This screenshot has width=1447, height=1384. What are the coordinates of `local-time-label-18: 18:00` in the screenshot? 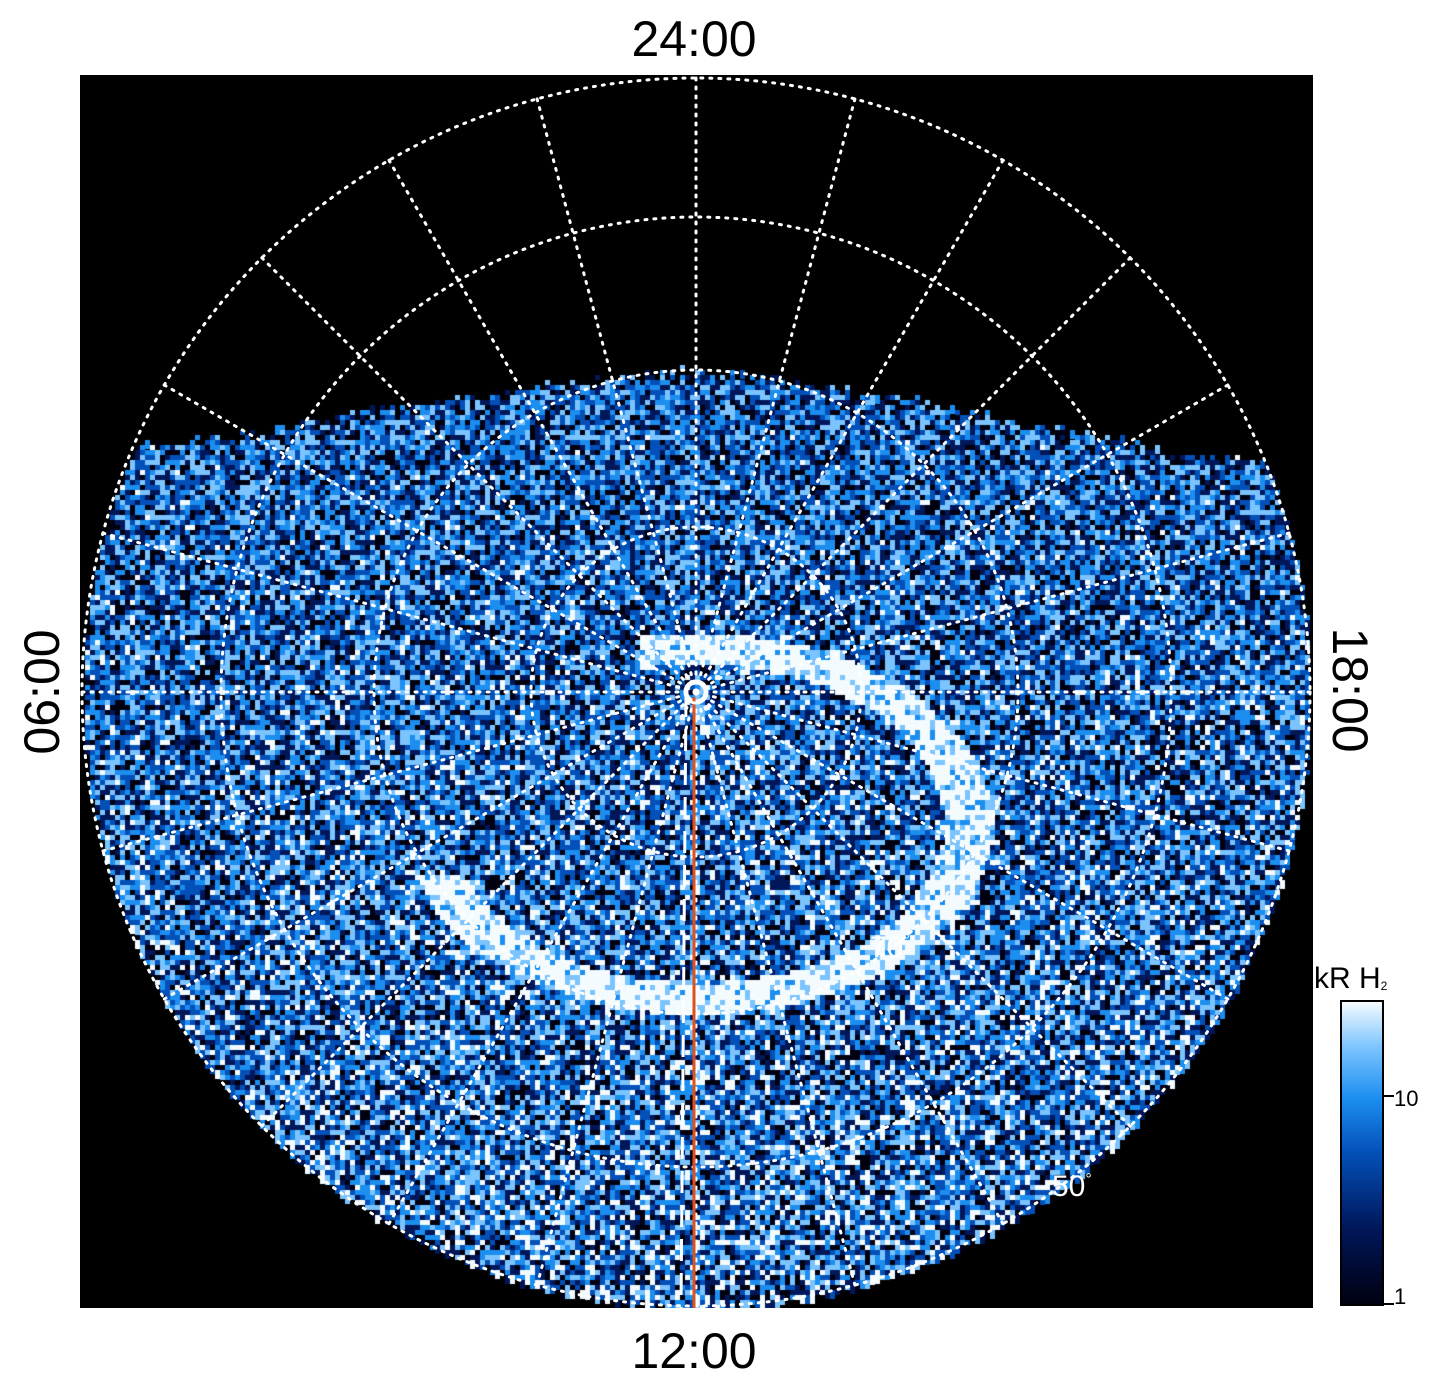 It's located at (1350, 690).